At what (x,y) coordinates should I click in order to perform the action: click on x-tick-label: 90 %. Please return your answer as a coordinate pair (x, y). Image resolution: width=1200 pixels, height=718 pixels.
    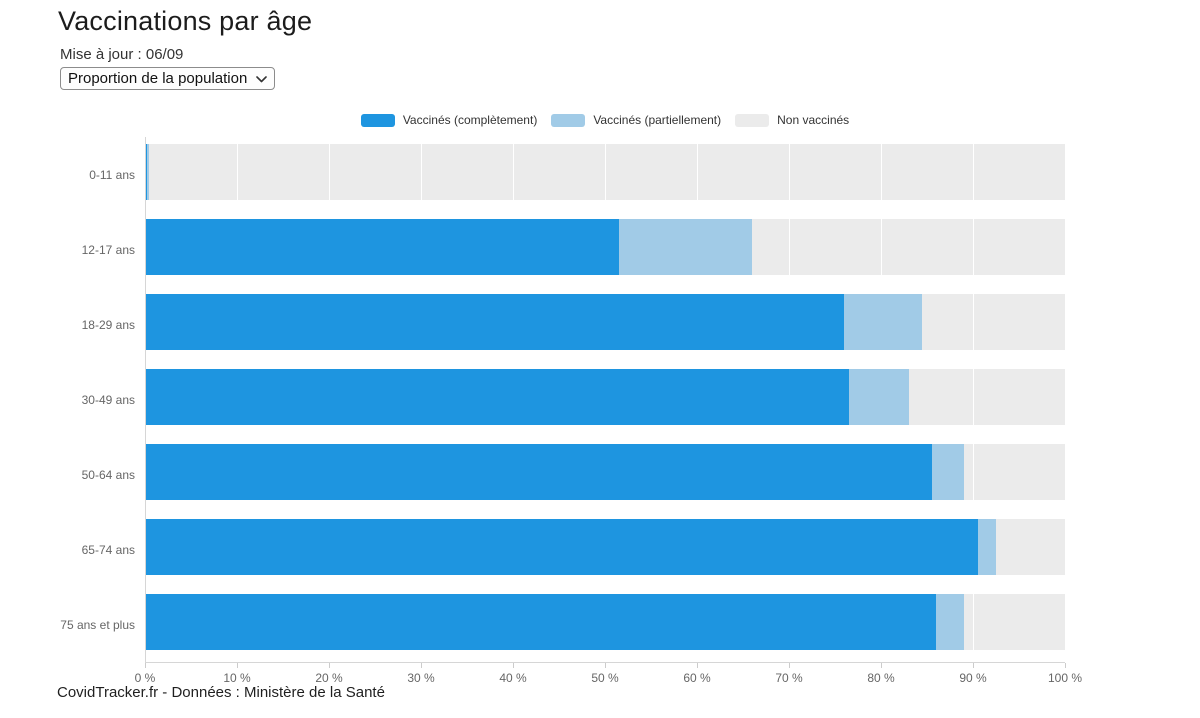
    Looking at the image, I should click on (973, 678).